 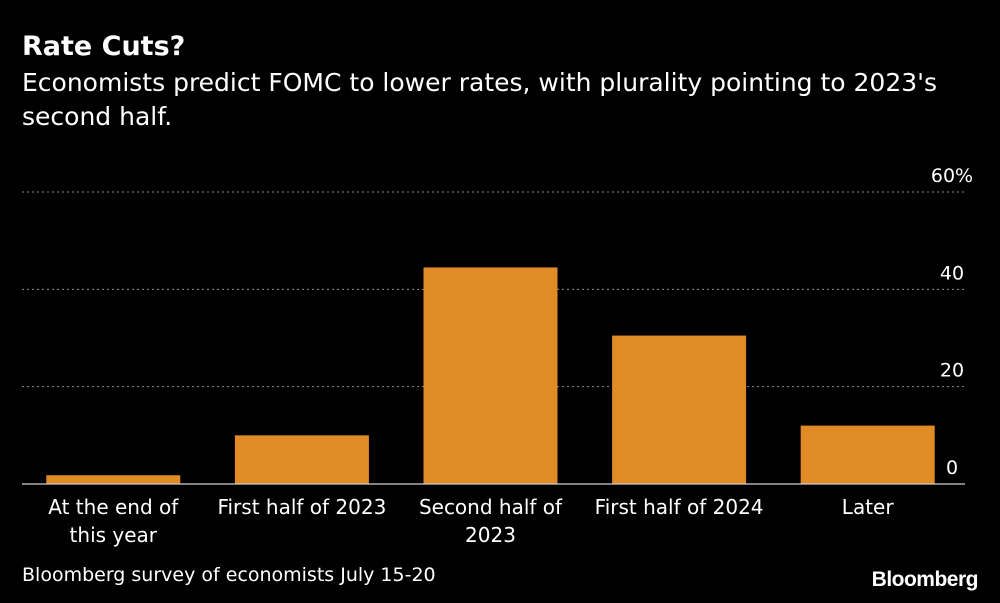 I want to click on x-tick-label: First half of 2024, so click(x=679, y=507).